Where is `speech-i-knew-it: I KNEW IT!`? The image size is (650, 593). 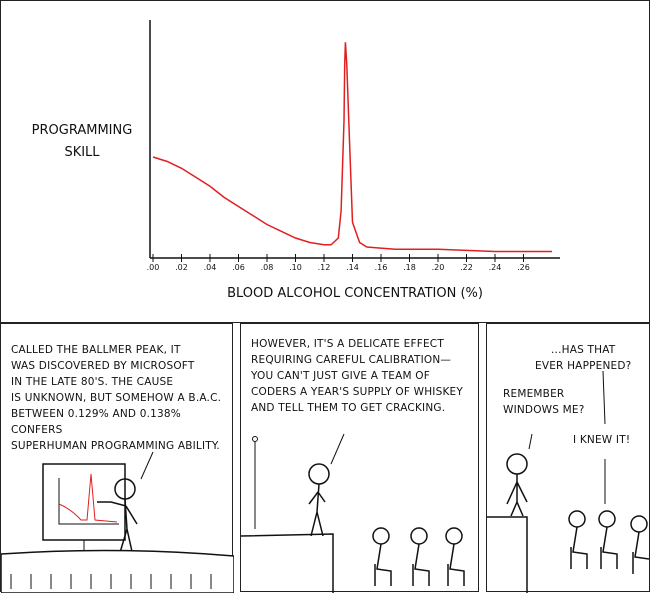 speech-i-knew-it: I KNEW IT! is located at coordinates (602, 440).